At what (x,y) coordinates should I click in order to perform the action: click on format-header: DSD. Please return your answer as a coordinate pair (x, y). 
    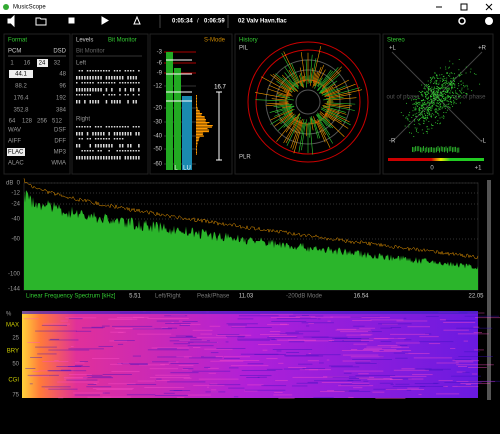
    Looking at the image, I should click on (59, 52).